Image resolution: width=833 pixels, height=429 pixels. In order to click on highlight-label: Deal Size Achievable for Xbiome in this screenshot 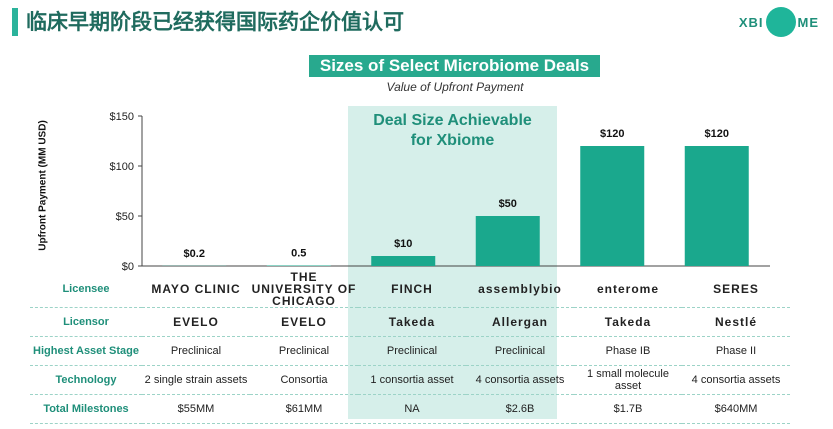, I will do `click(452, 131)`.